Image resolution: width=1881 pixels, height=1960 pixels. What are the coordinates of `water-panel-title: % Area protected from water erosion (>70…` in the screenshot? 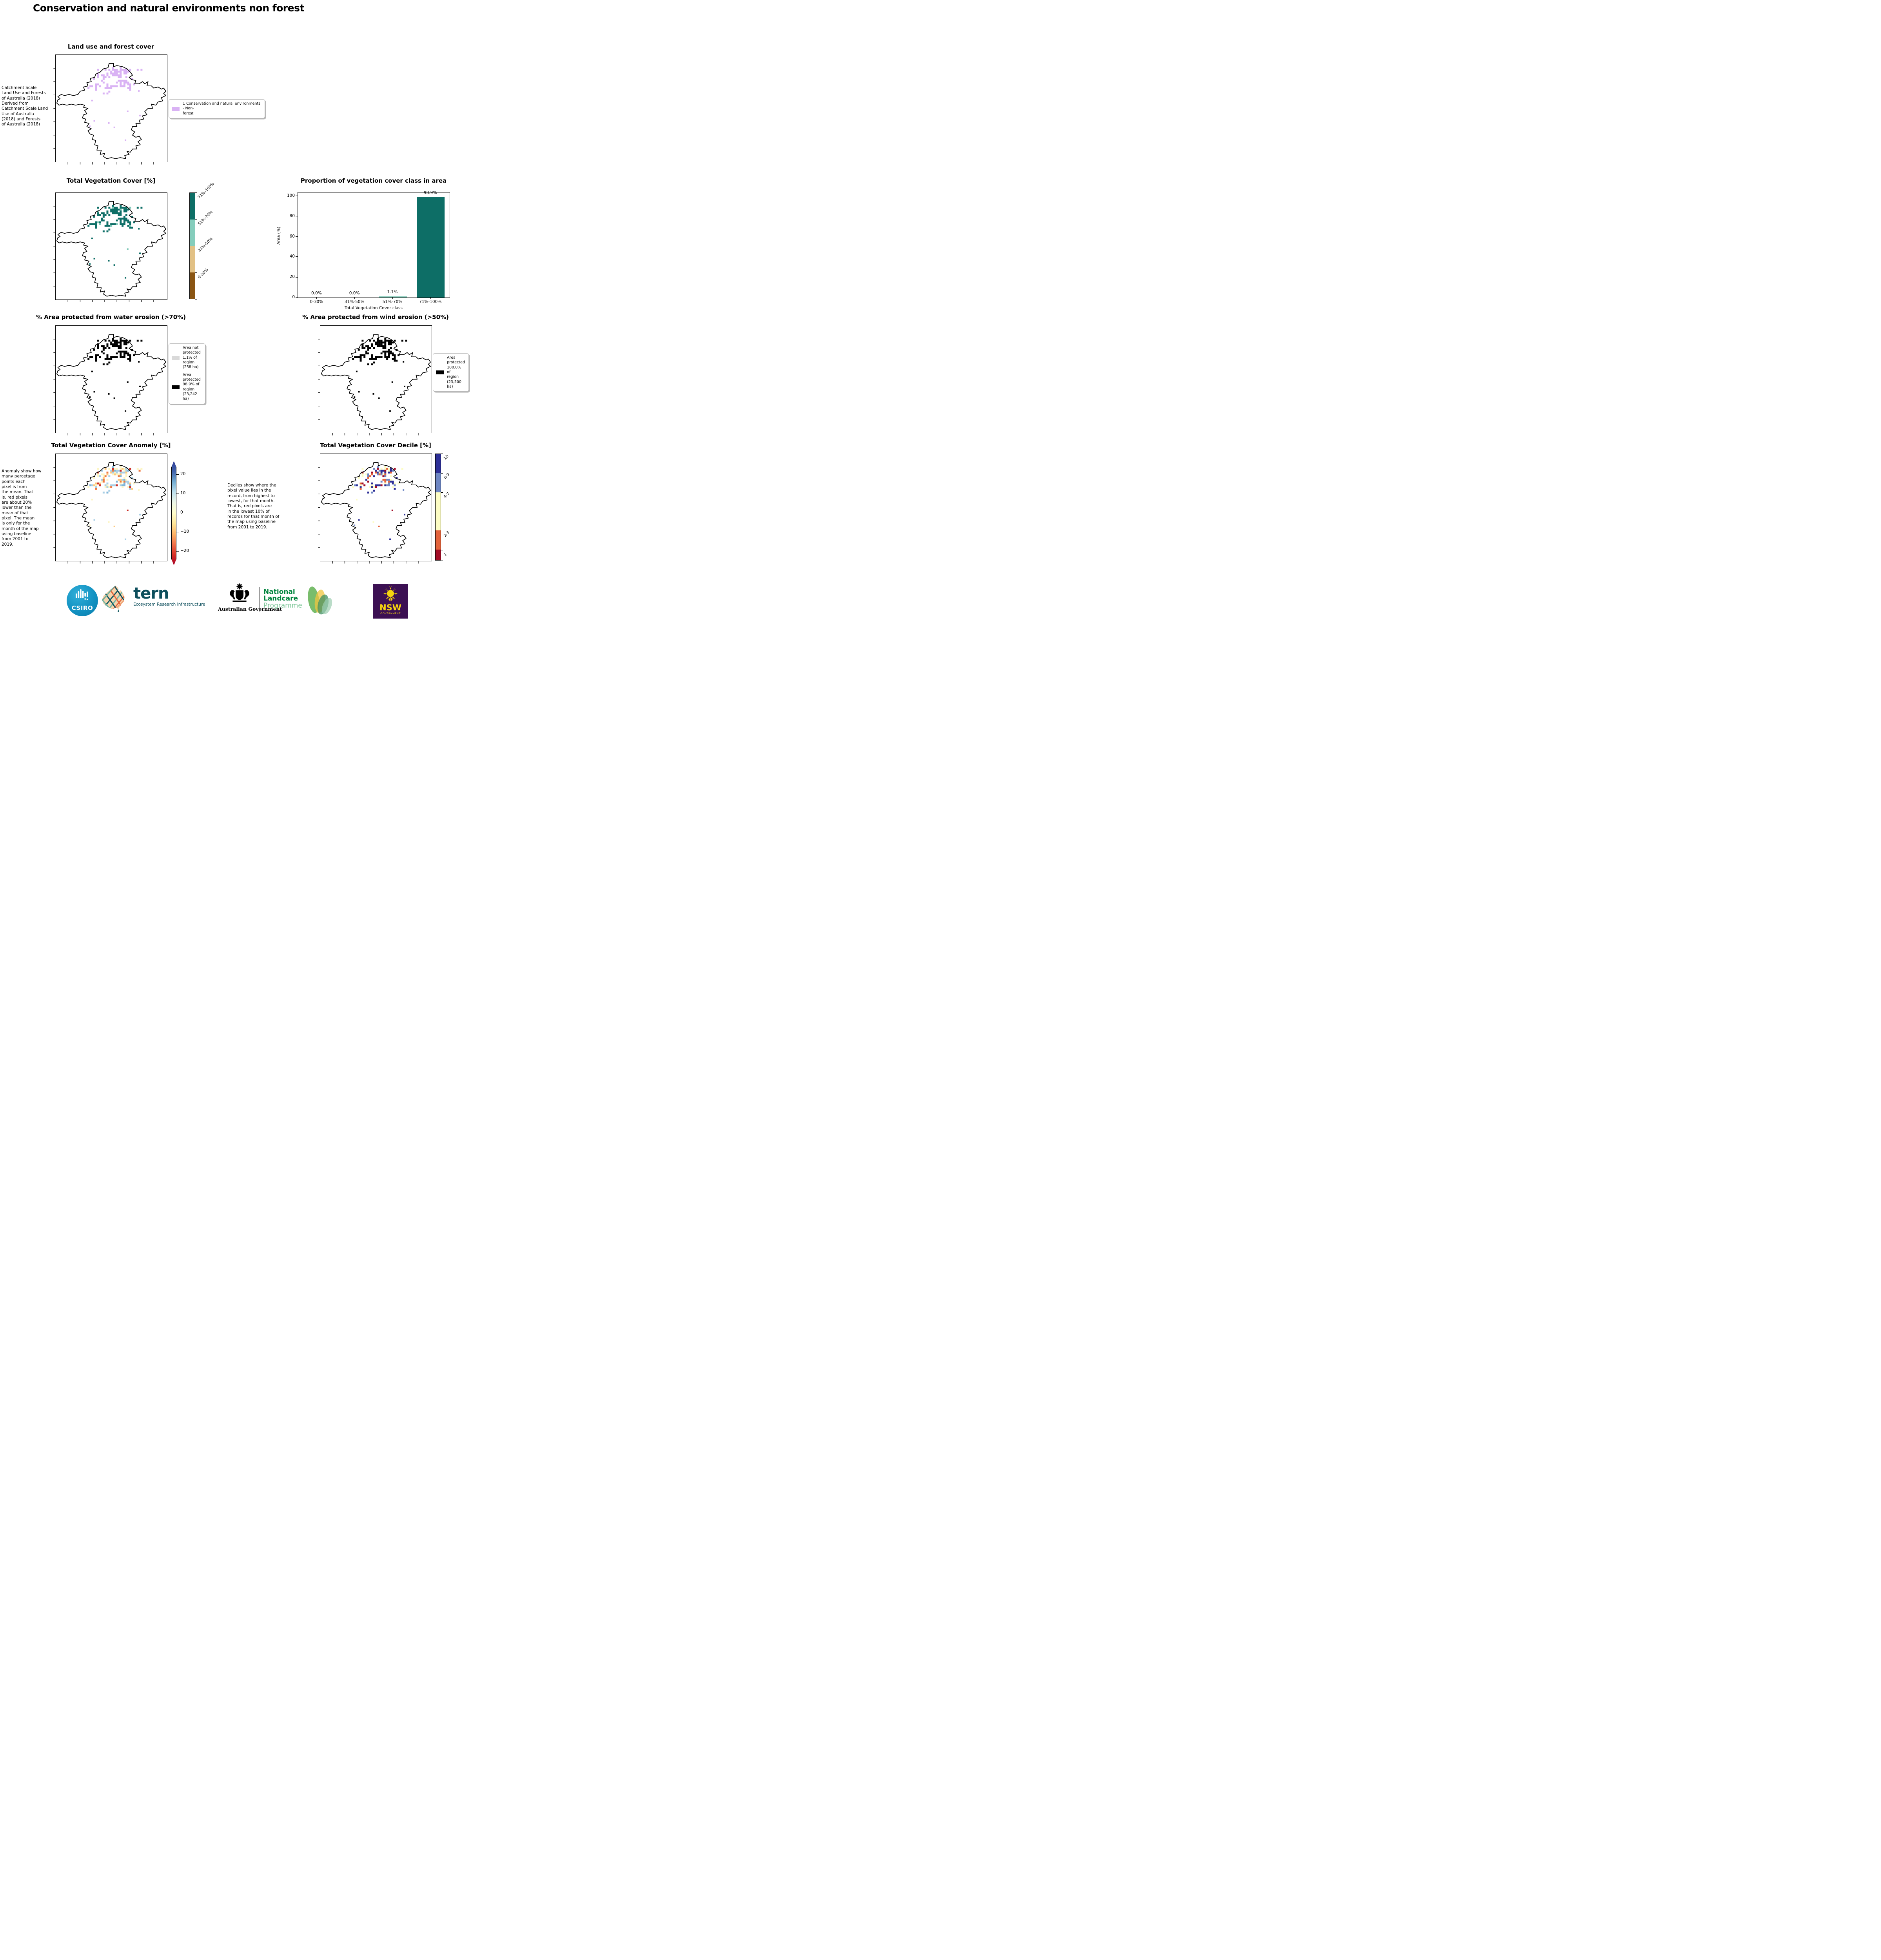 It's located at (111, 317).